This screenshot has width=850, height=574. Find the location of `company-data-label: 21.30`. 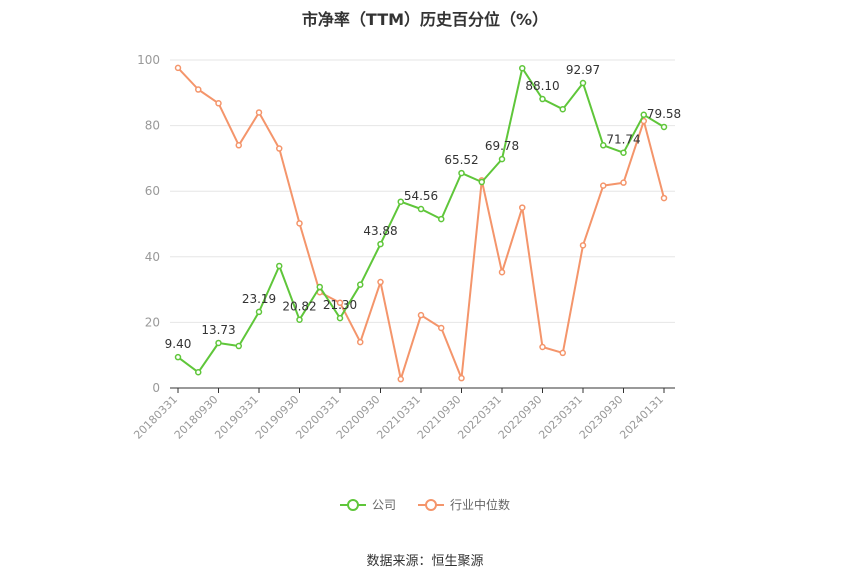

company-data-label: 21.30 is located at coordinates (340, 305).